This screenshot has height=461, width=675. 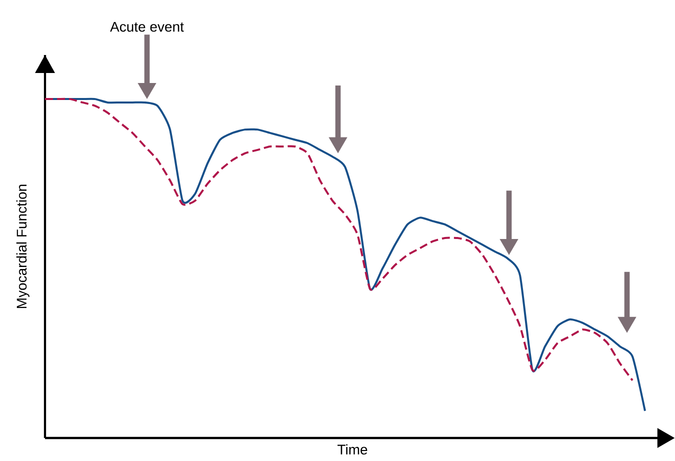 I want to click on y-axis-title: Myocardial Function, so click(x=23, y=246).